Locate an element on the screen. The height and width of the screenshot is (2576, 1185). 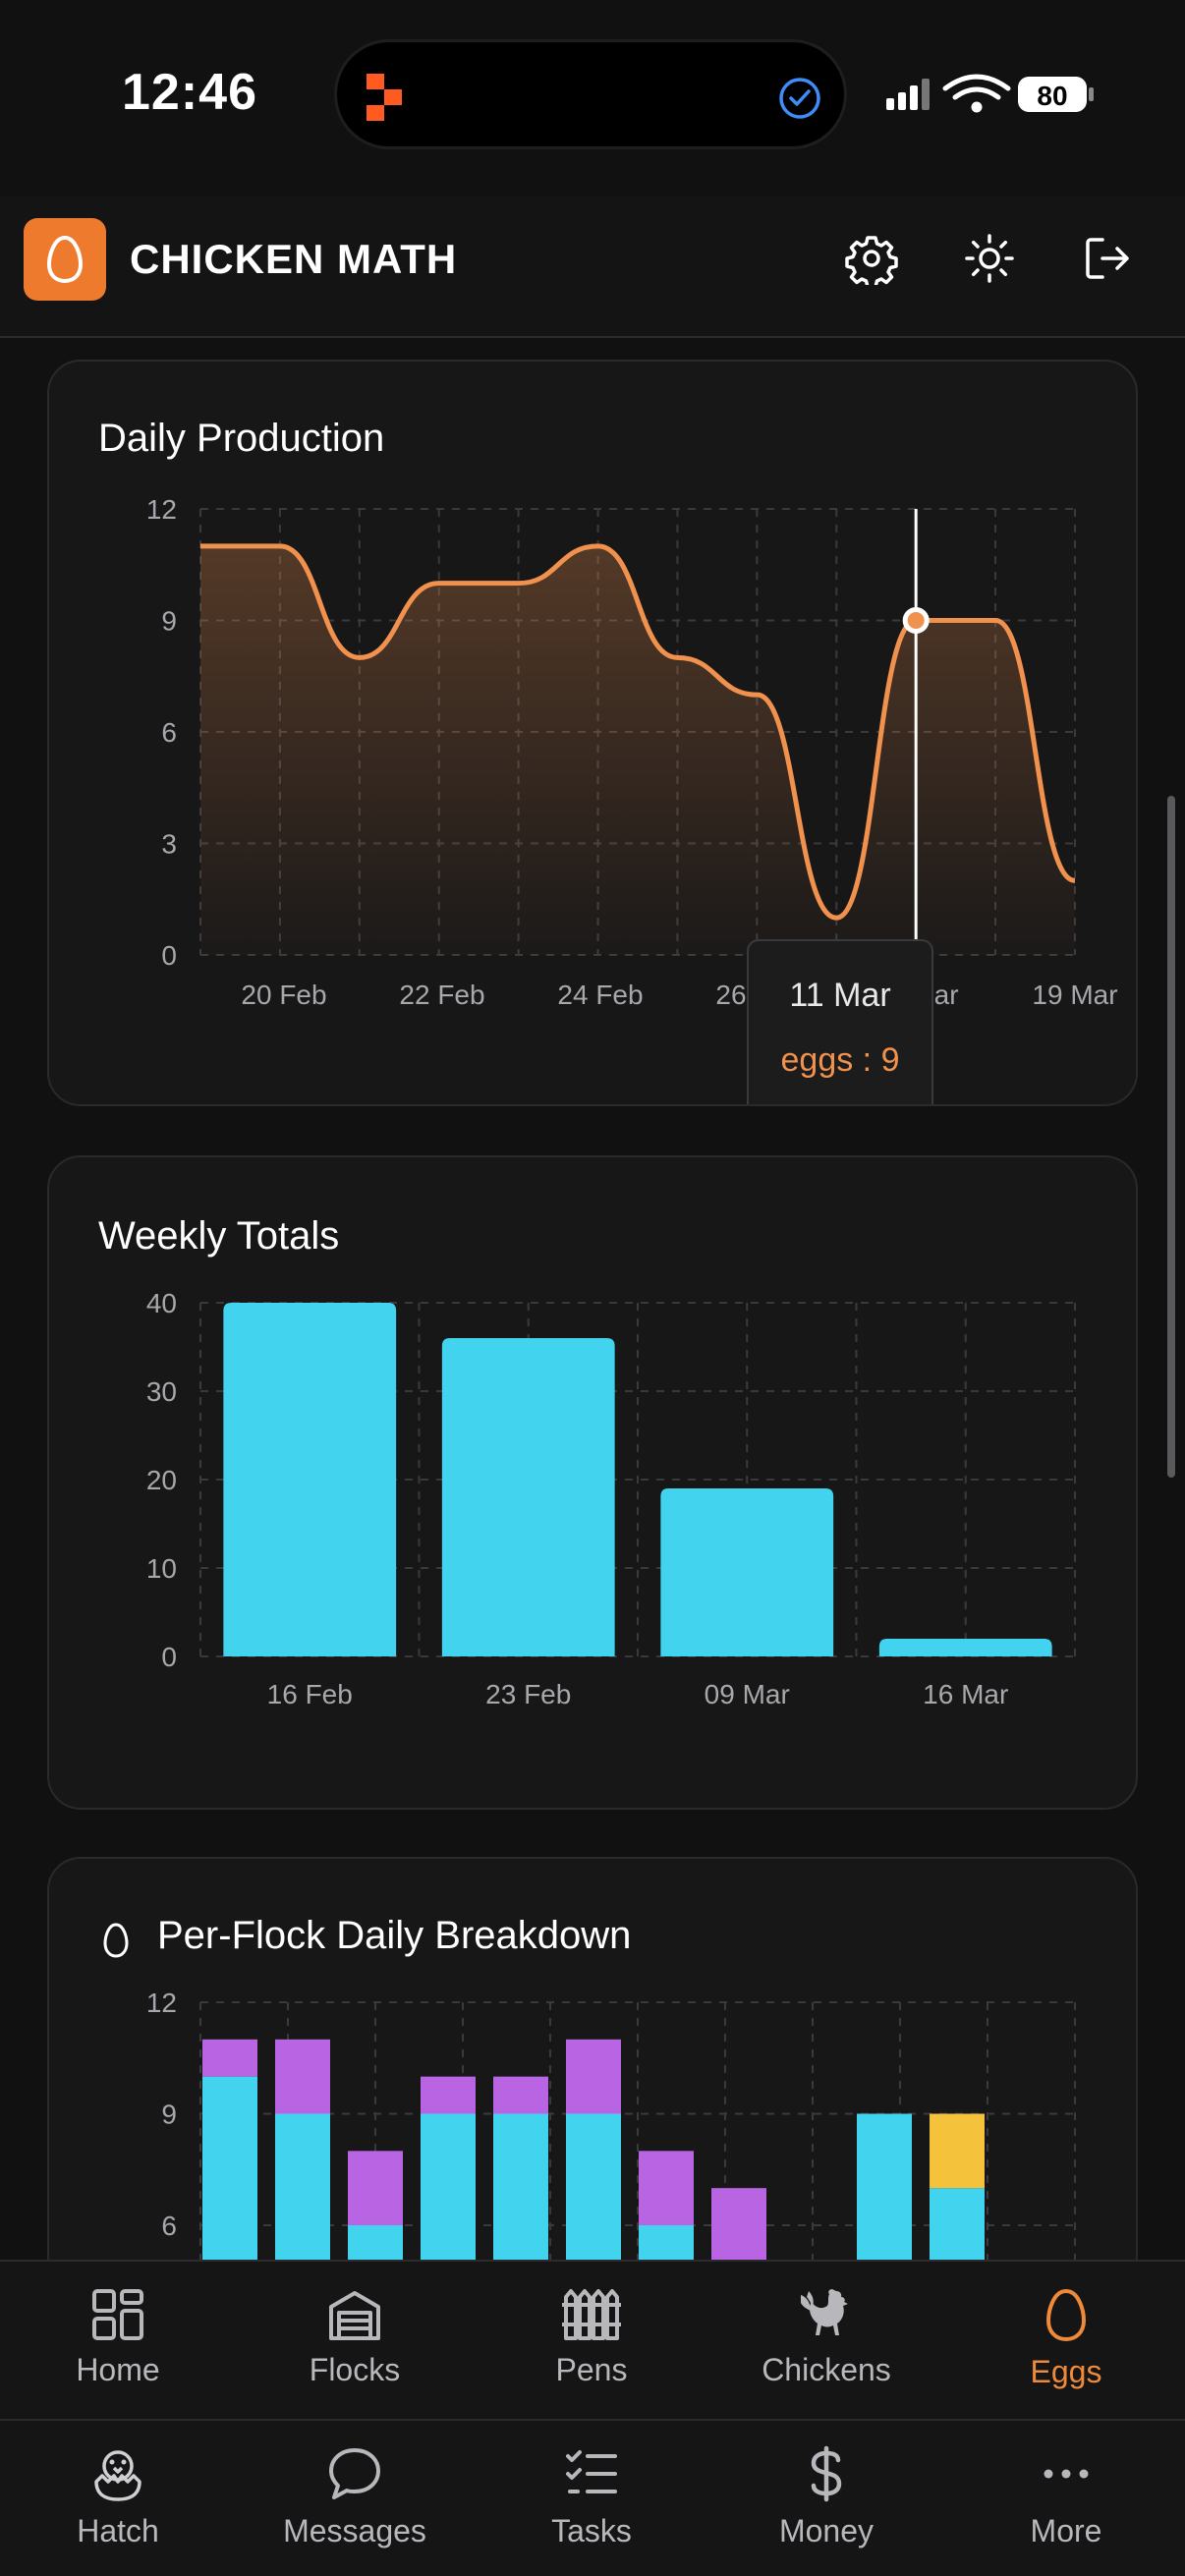
x-tick-label: 09 Mar is located at coordinates (748, 1694).